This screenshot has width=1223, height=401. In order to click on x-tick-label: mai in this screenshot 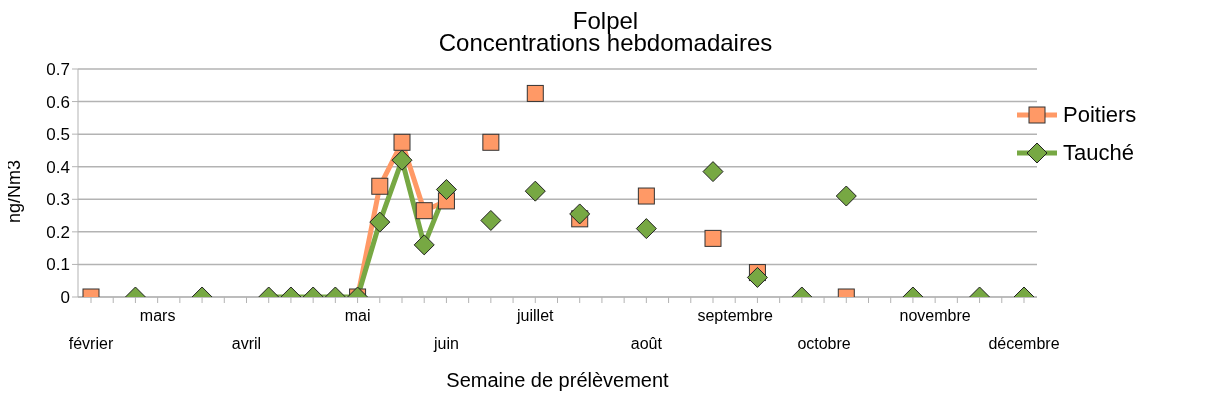, I will do `click(357, 315)`.